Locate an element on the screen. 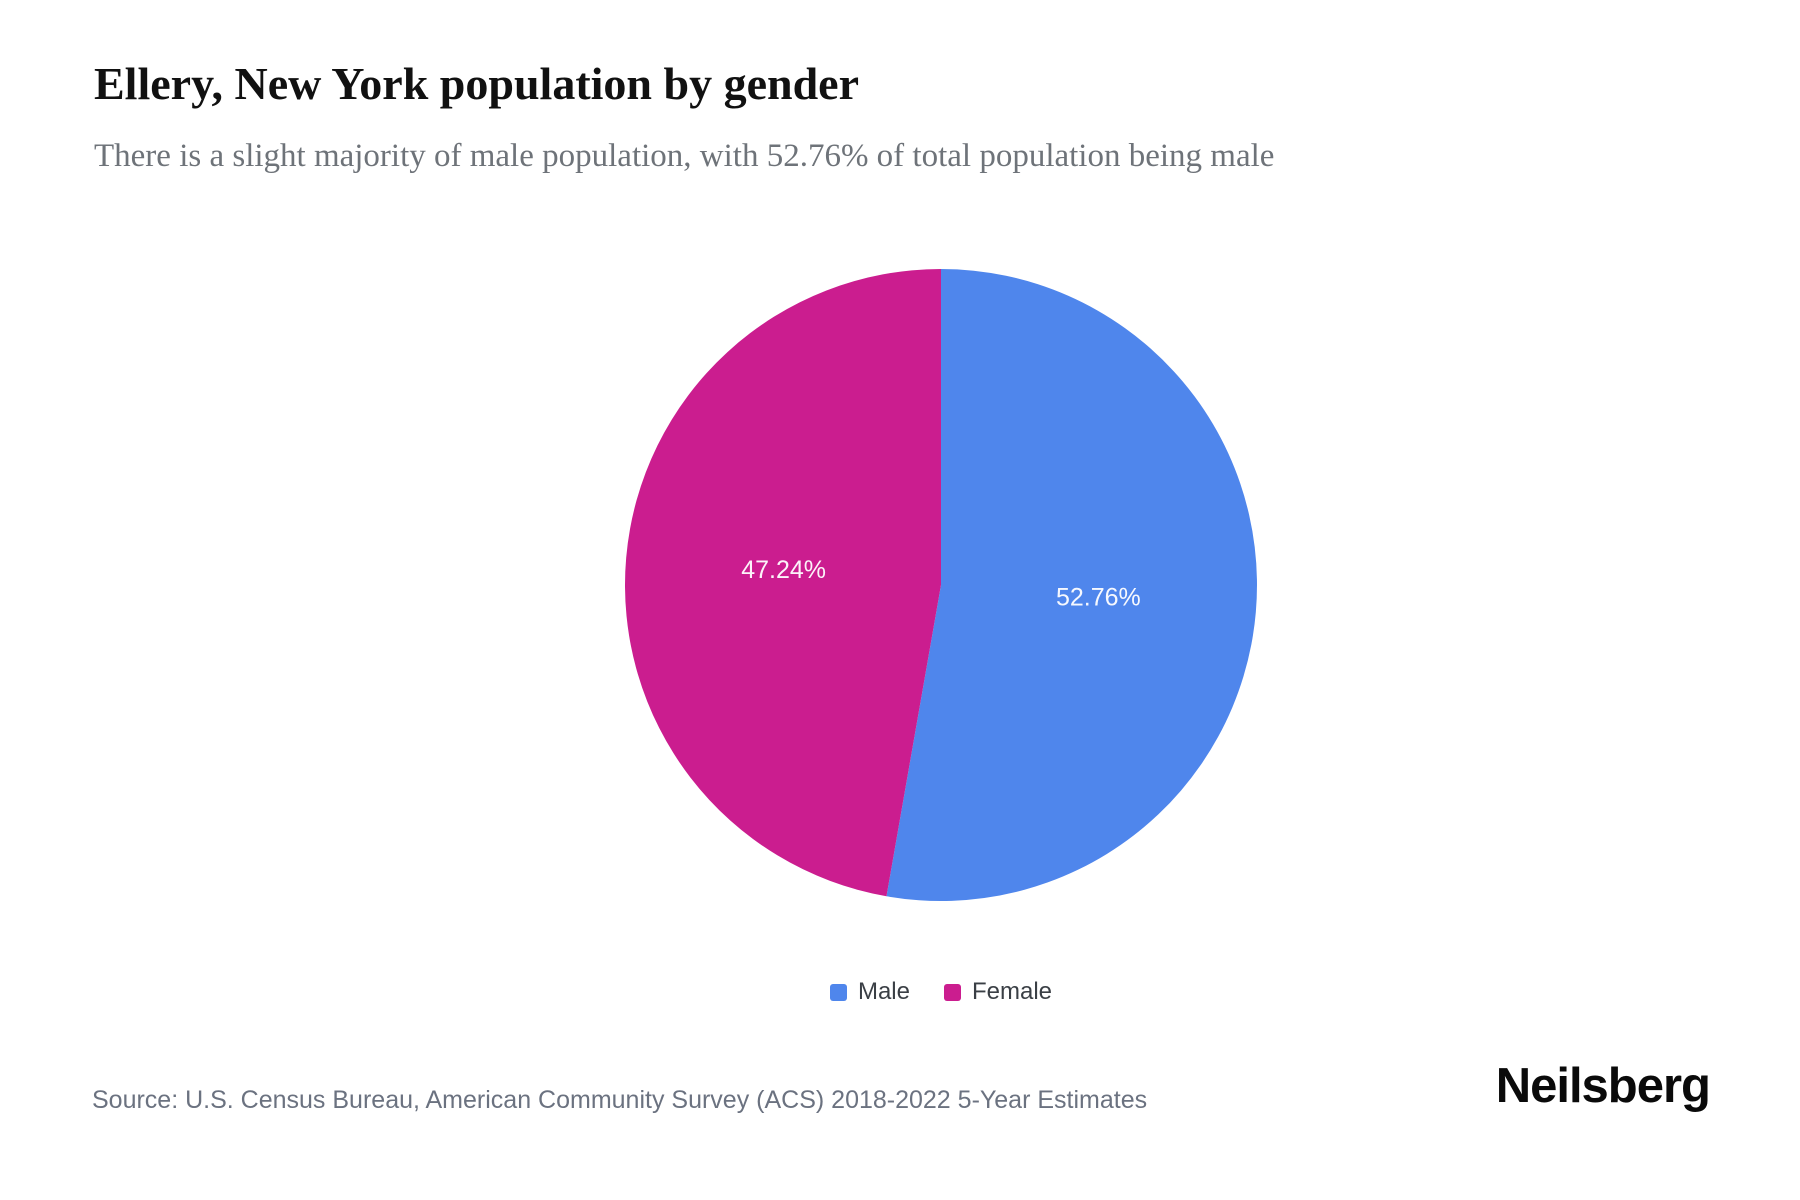 The height and width of the screenshot is (1200, 1800). legend-swatch-female is located at coordinates (952, 992).